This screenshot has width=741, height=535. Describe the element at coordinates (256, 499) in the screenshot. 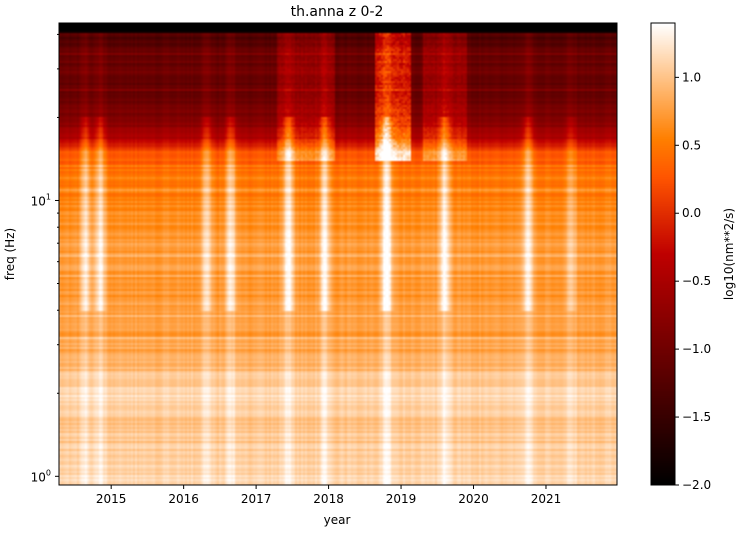

I see `x-tick-label: 2017` at that location.